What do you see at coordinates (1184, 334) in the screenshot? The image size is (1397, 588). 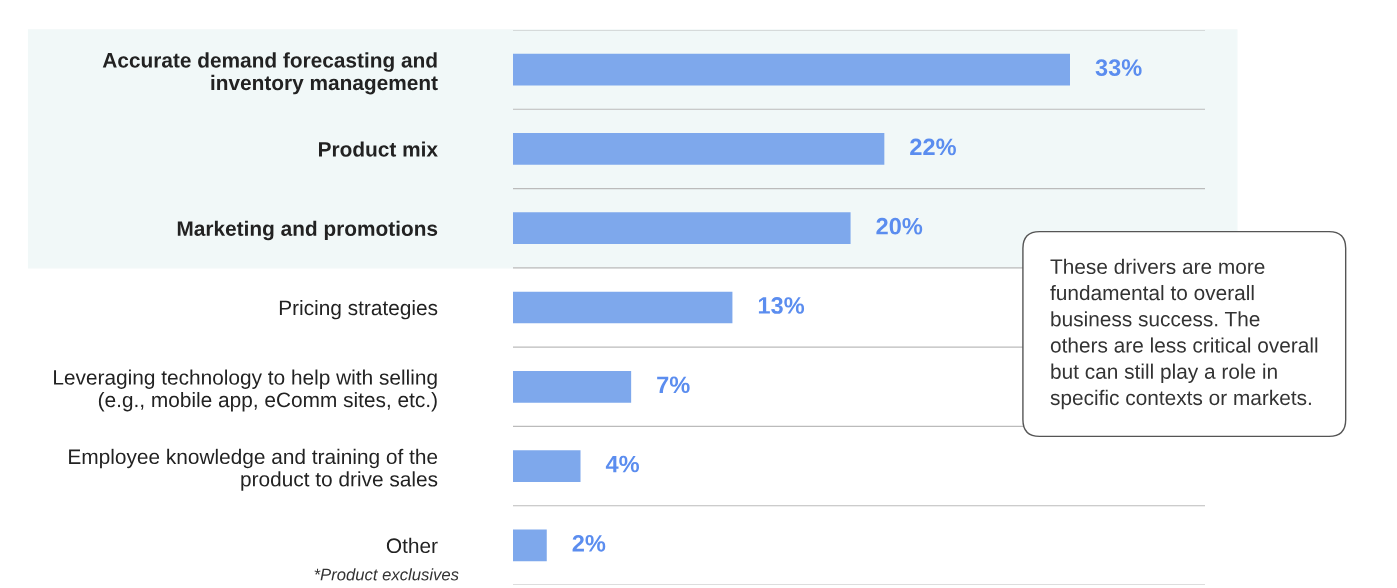 I see `annotation: These drivers are more fundamental to overall business success. The others are less critical overall but can still play a role in specific contexts or markets.` at bounding box center [1184, 334].